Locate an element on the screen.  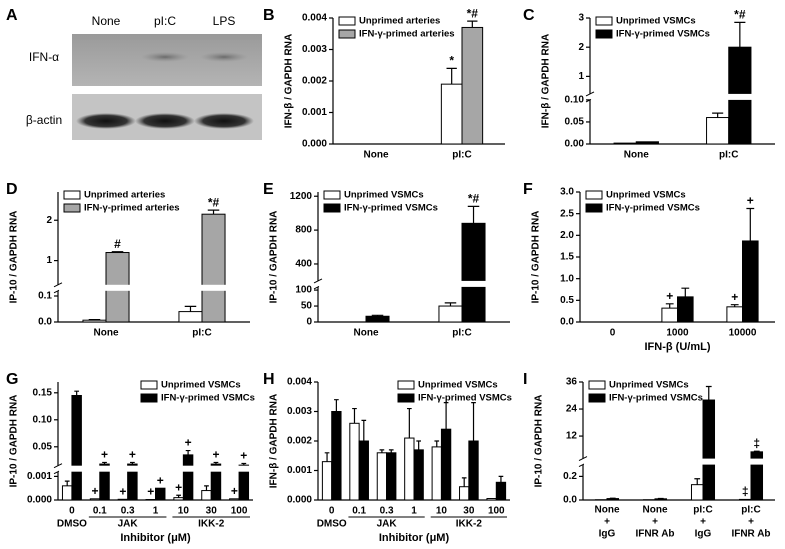
x-tick-label: 100 is located at coordinates (239, 511).